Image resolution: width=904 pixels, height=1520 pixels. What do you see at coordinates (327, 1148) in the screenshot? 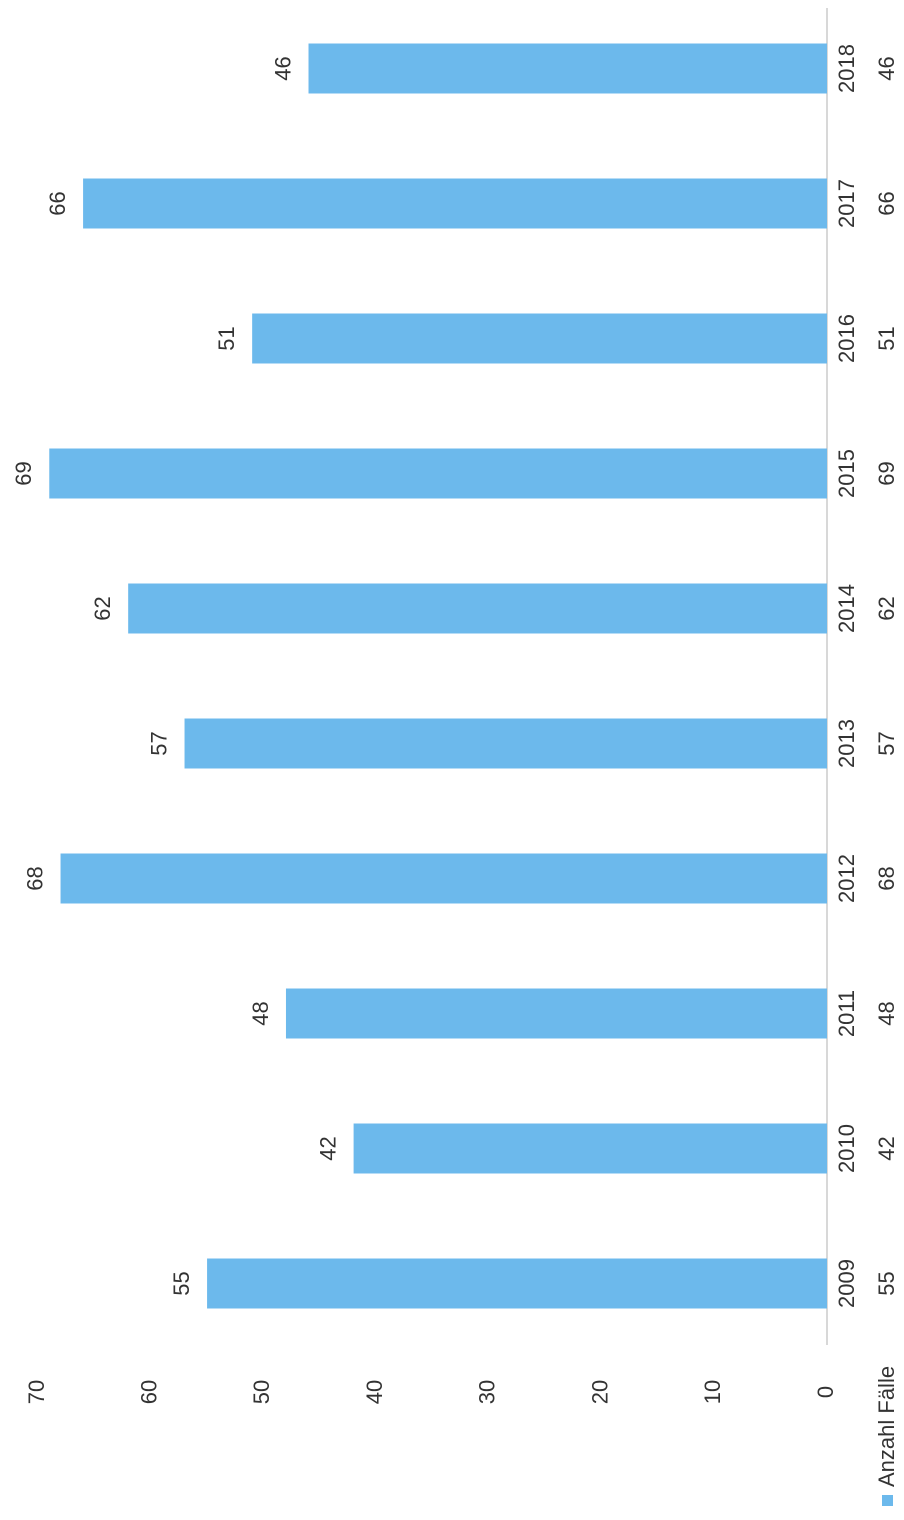
I see `data-label: 42` at bounding box center [327, 1148].